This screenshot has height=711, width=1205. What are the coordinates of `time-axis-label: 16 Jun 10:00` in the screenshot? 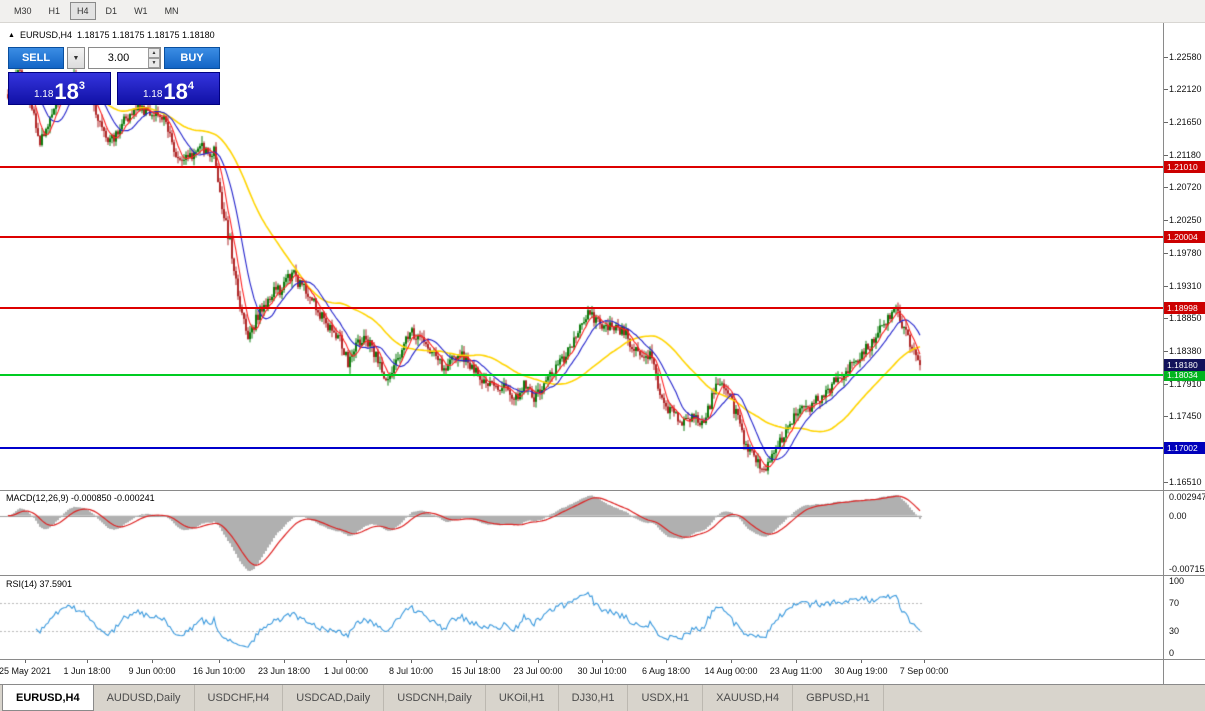 It's located at (219, 671).